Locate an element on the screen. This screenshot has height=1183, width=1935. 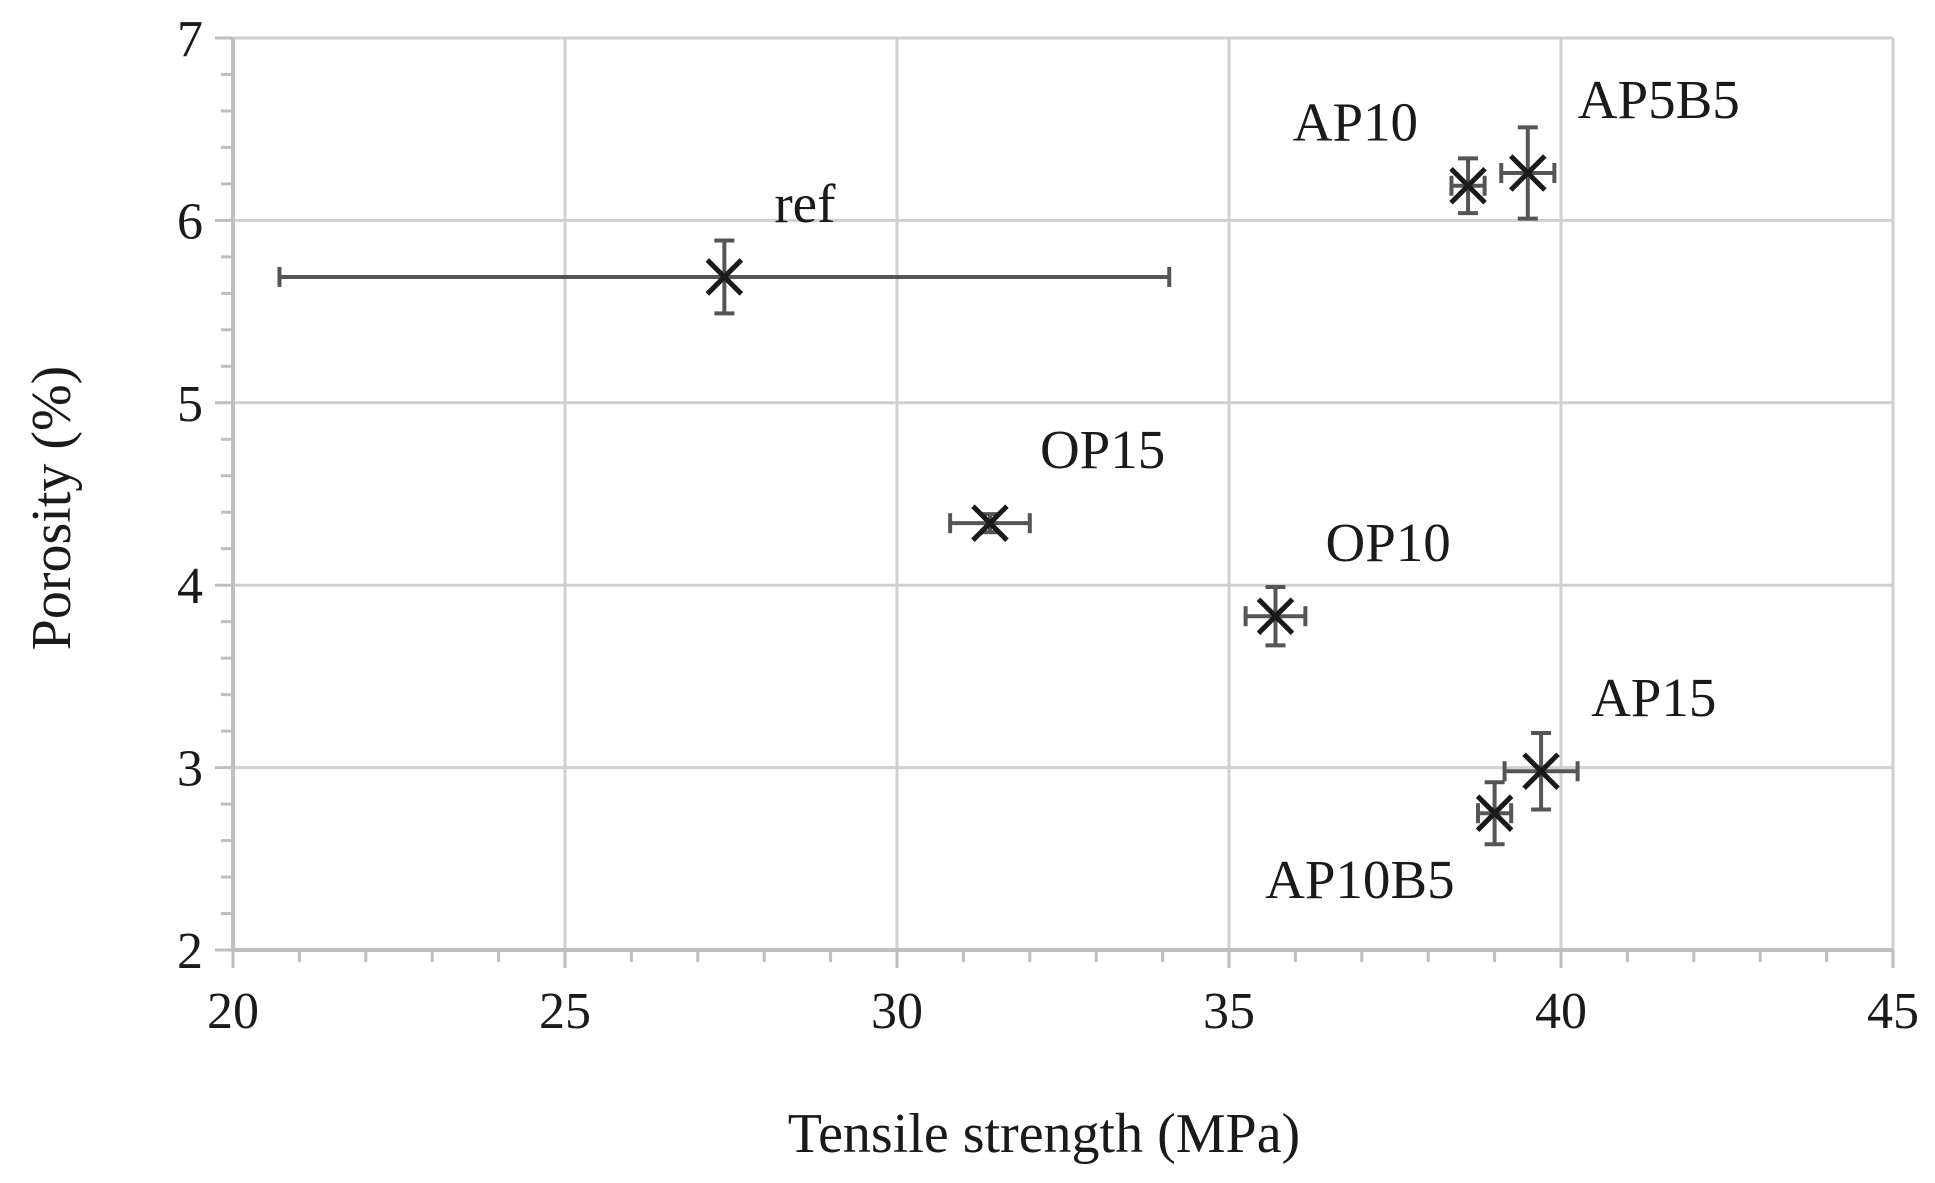
x-tick-label: 30 is located at coordinates (897, 1011).